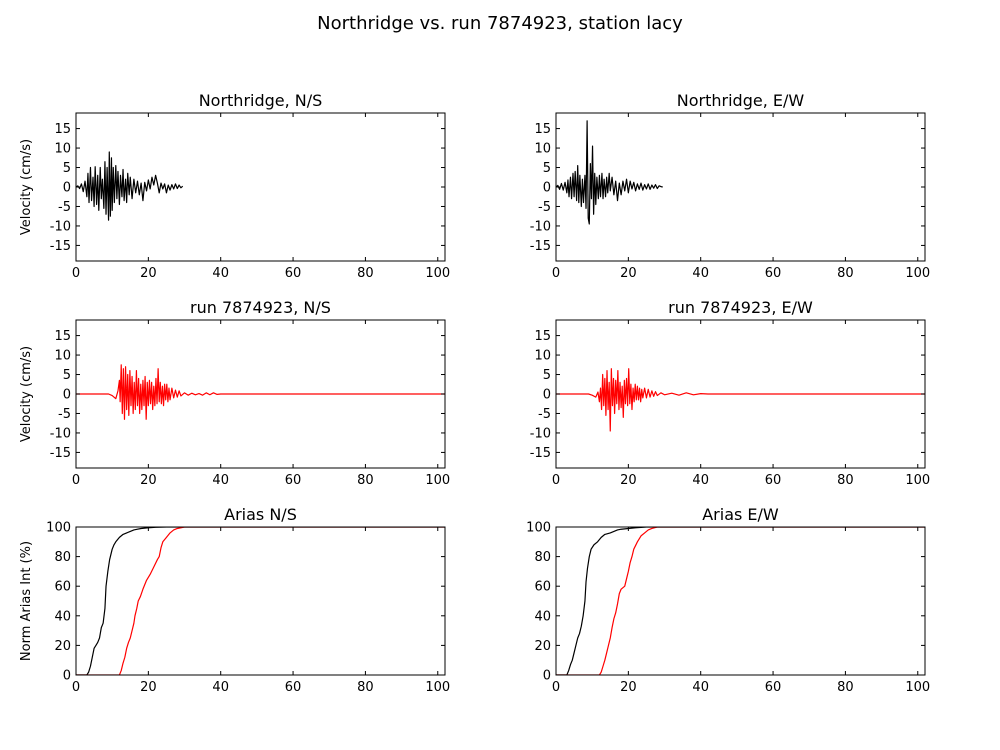 This screenshot has width=1000, height=750. I want to click on y-axis-label: Norm Arias Int (%), so click(26, 601).